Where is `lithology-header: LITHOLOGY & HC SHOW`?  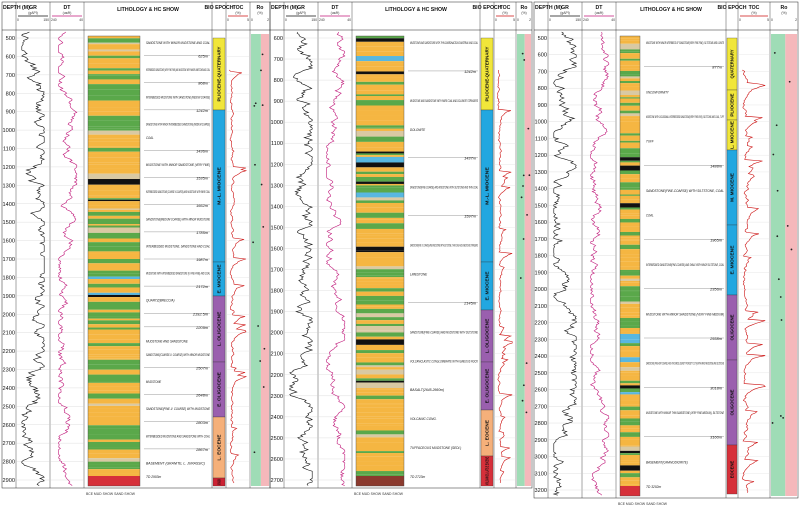 lithology-header: LITHOLOGY & HC SHOW is located at coordinates (671, 10).